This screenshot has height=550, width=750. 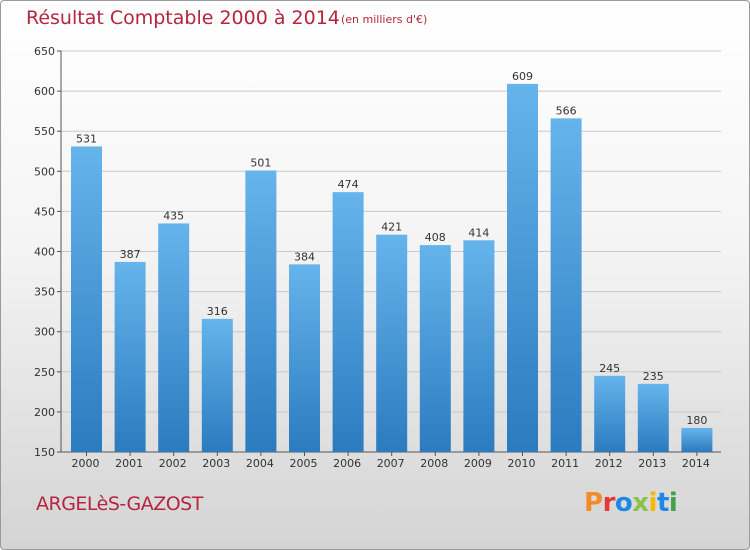 I want to click on town-name: ARGELèS-GAZOST, so click(x=119, y=504).